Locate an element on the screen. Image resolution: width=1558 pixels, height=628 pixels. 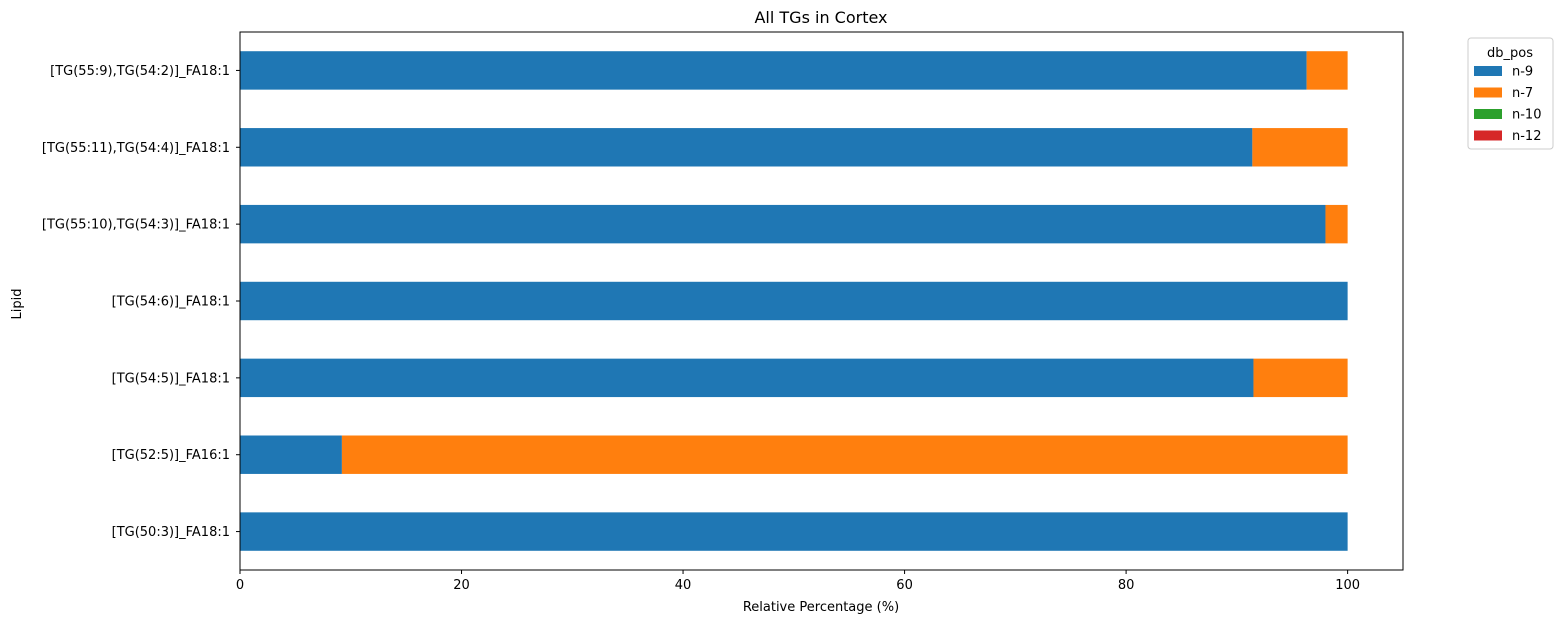
x-tick-label: 40 is located at coordinates (683, 585).